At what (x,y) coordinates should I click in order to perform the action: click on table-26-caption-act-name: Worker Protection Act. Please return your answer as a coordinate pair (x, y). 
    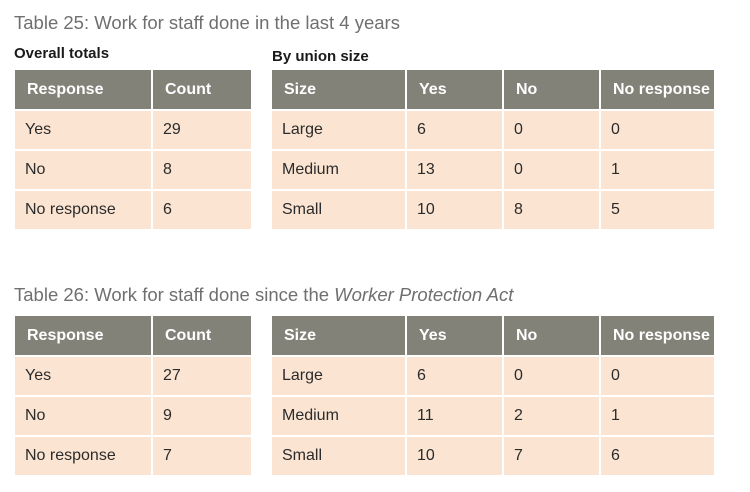
    Looking at the image, I should click on (424, 294).